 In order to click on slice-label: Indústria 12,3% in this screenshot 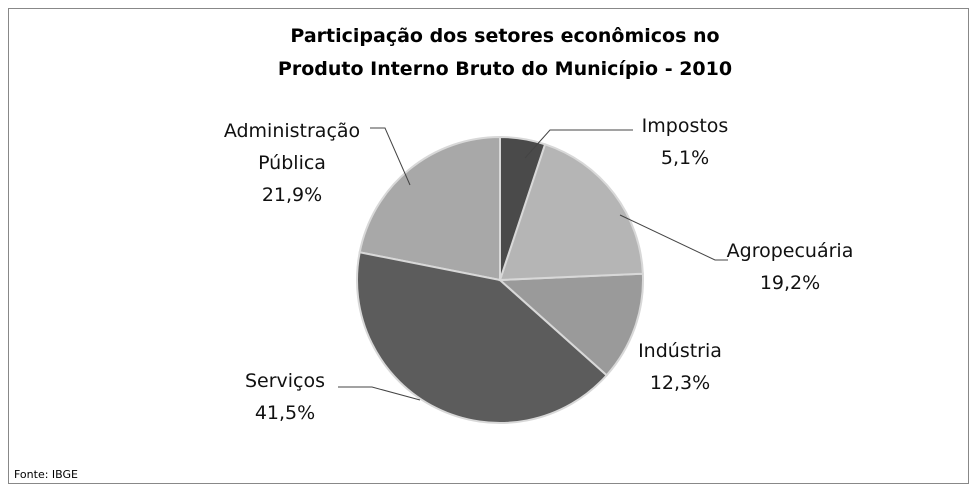, I will do `click(680, 367)`.